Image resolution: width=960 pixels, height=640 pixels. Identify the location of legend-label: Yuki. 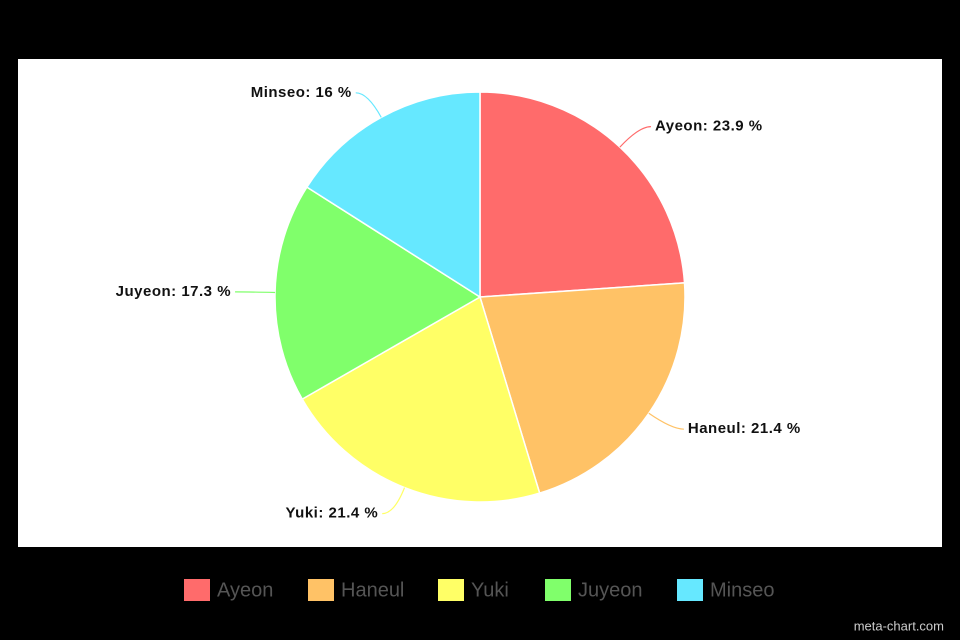
(490, 590).